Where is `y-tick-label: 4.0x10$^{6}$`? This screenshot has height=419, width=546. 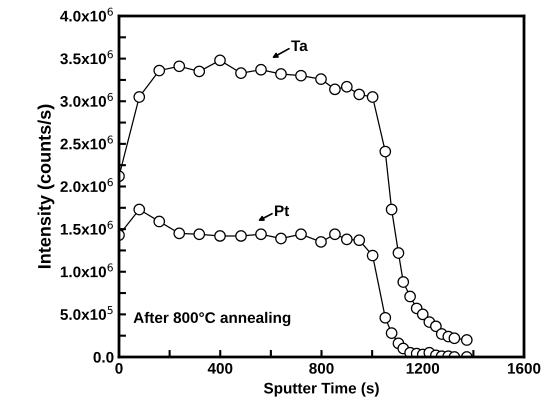
y-tick-label: 4.0x10$^{6}$ is located at coordinates (86, 15).